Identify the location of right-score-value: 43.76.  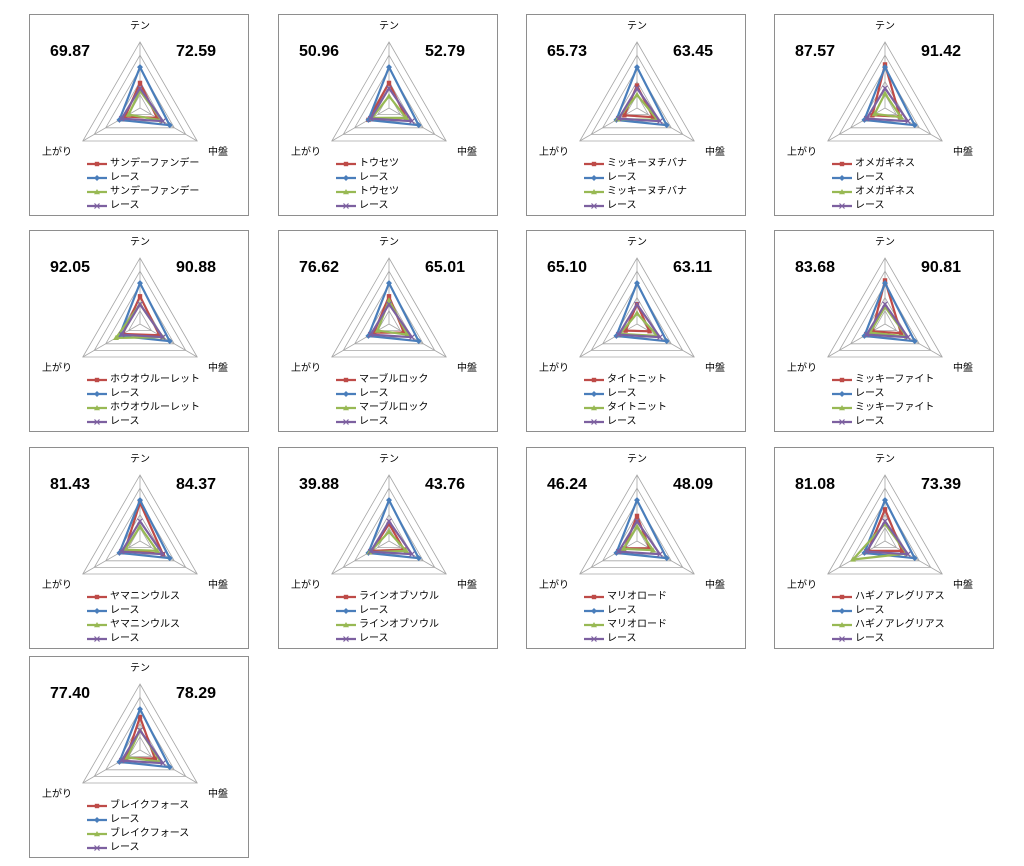
(445, 484).